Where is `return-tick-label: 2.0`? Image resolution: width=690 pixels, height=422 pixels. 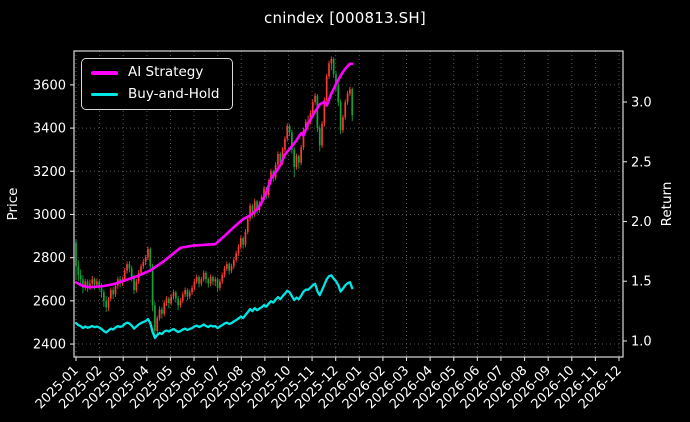 return-tick-label: 2.0 is located at coordinates (641, 222).